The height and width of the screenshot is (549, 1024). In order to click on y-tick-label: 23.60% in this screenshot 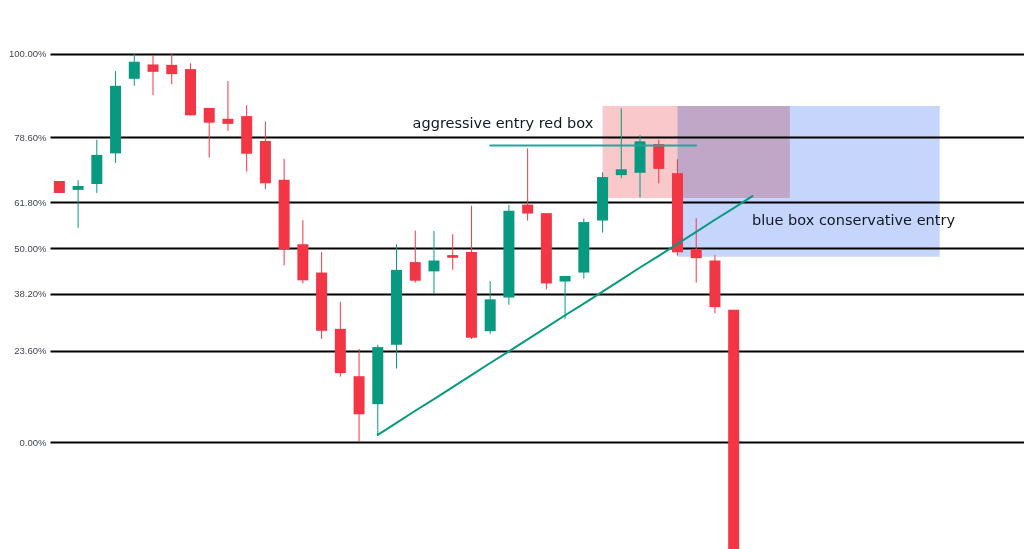, I will do `click(31, 351)`.